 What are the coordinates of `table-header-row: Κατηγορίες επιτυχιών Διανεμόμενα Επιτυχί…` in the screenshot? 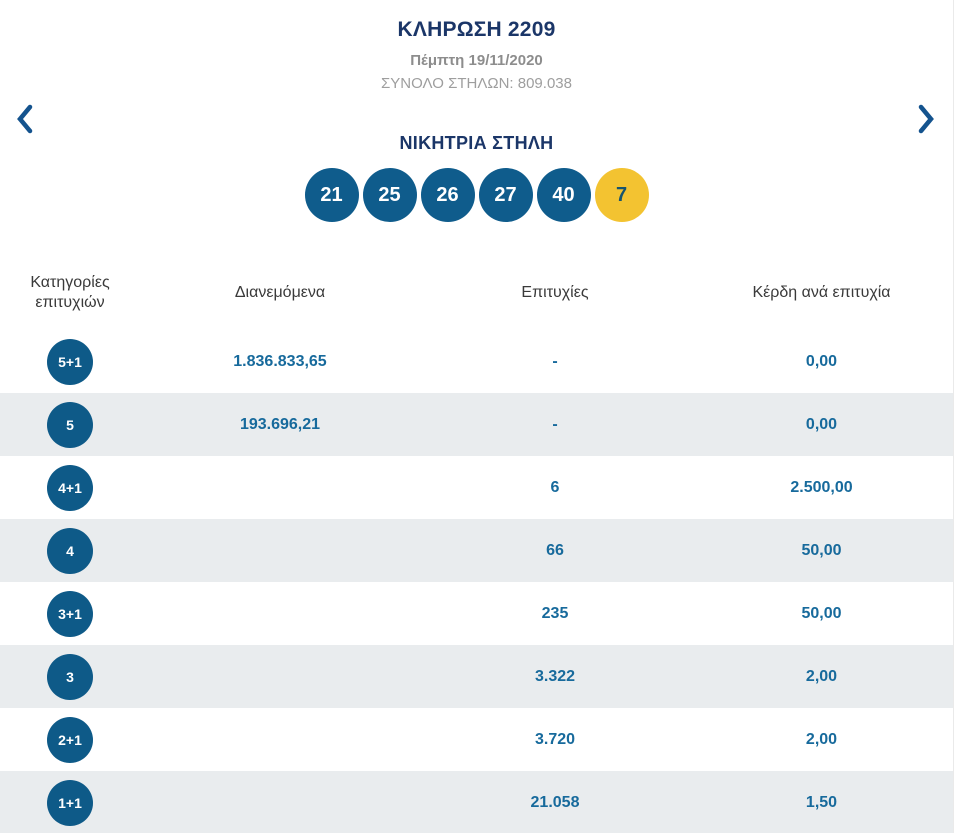 It's located at (476, 293).